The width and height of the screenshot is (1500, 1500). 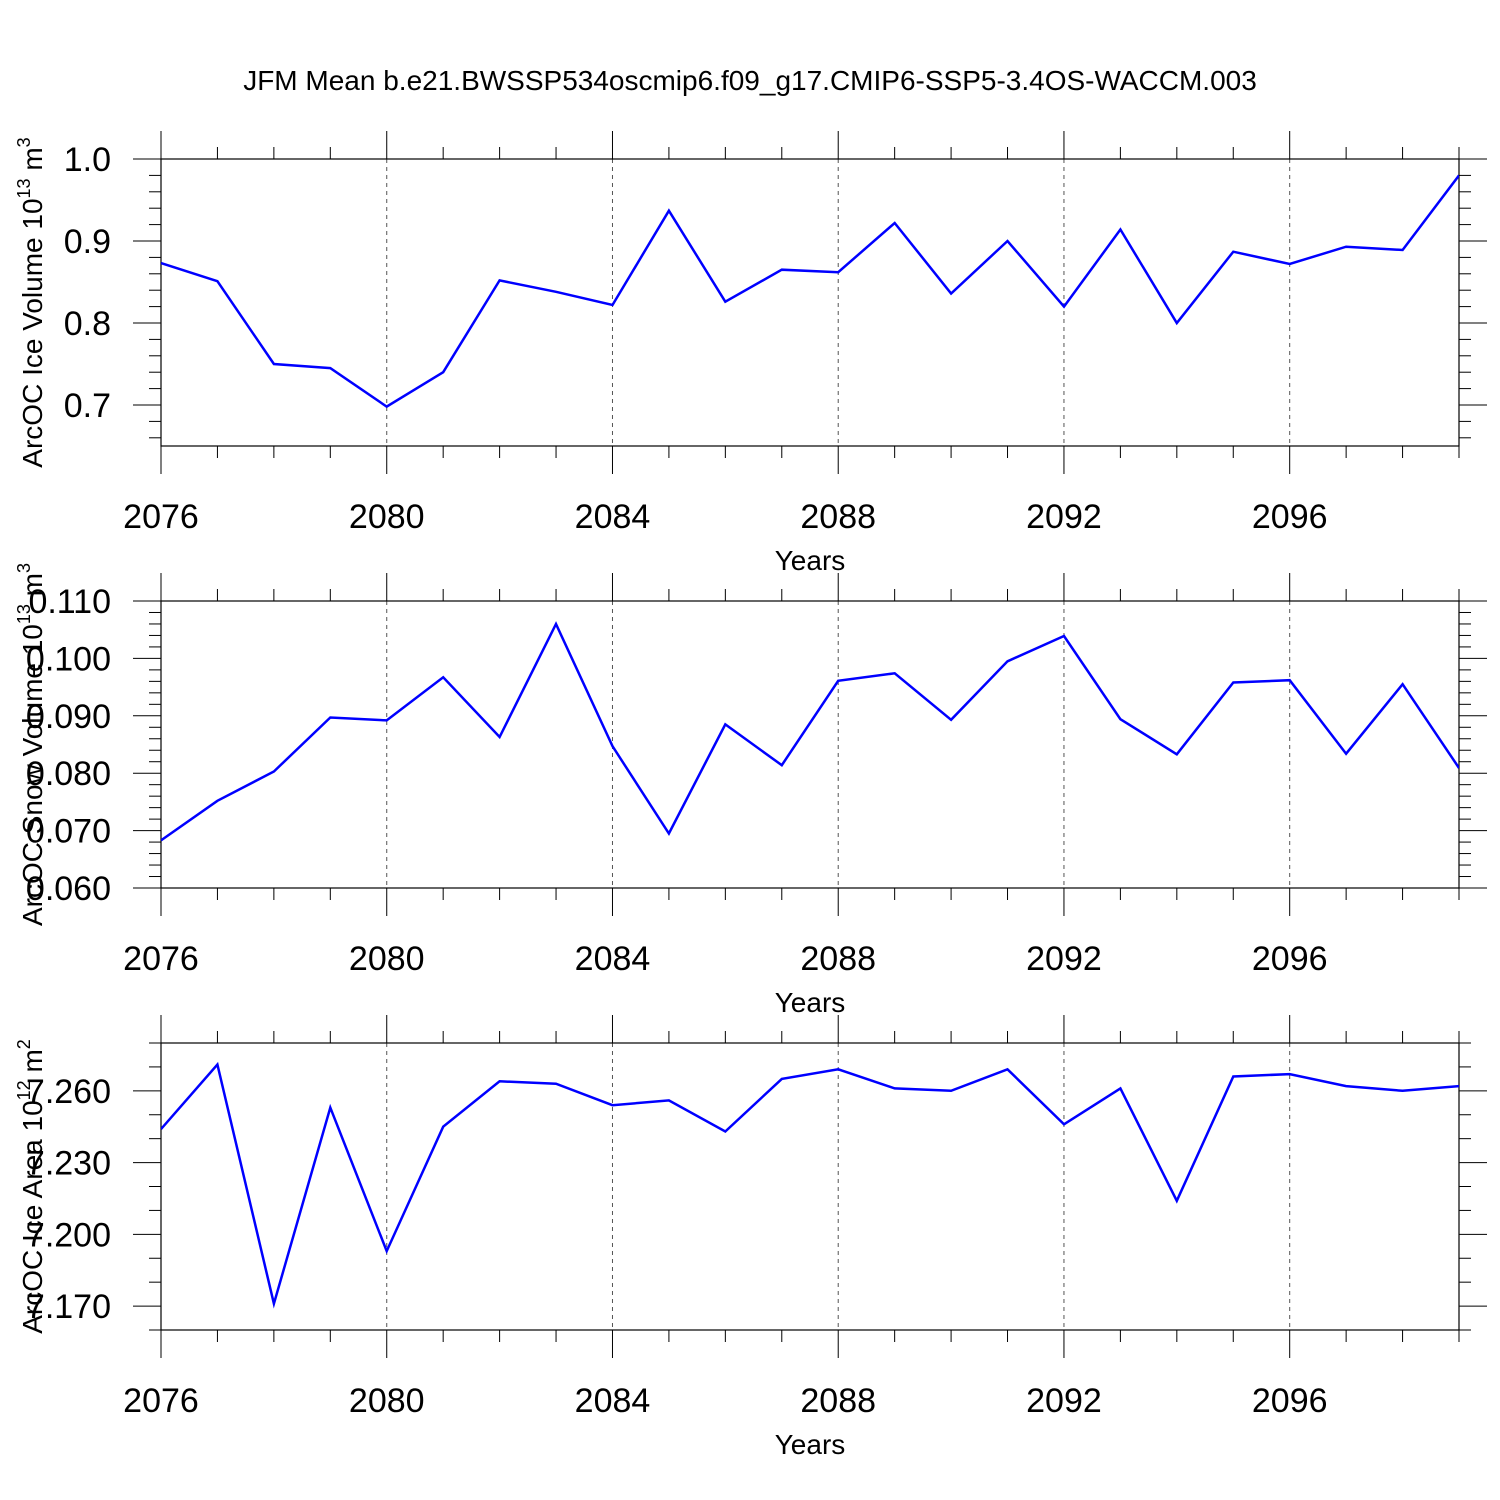 I want to click on y-tick-label: 7.260, so click(x=68, y=1092).